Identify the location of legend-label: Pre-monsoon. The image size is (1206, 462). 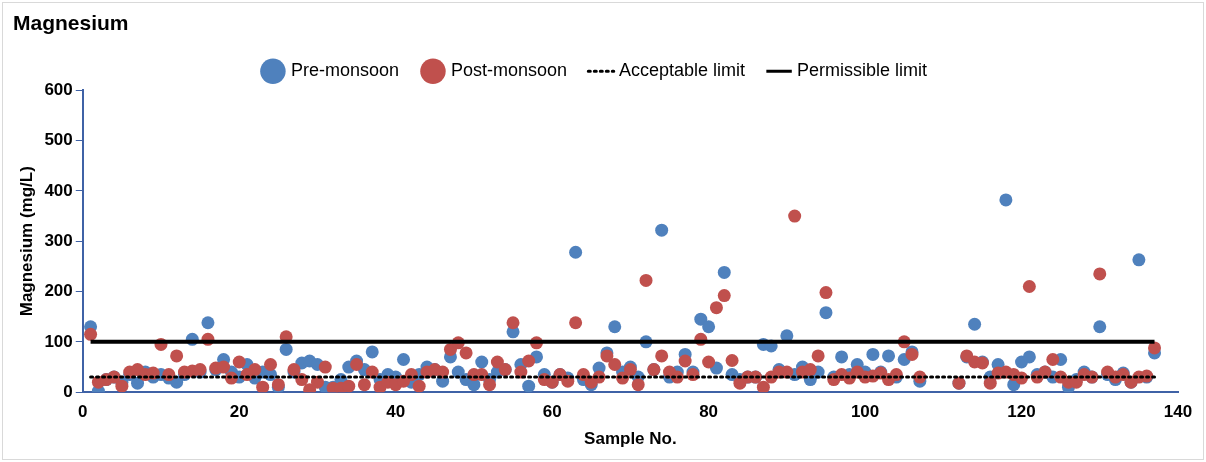
(344, 70).